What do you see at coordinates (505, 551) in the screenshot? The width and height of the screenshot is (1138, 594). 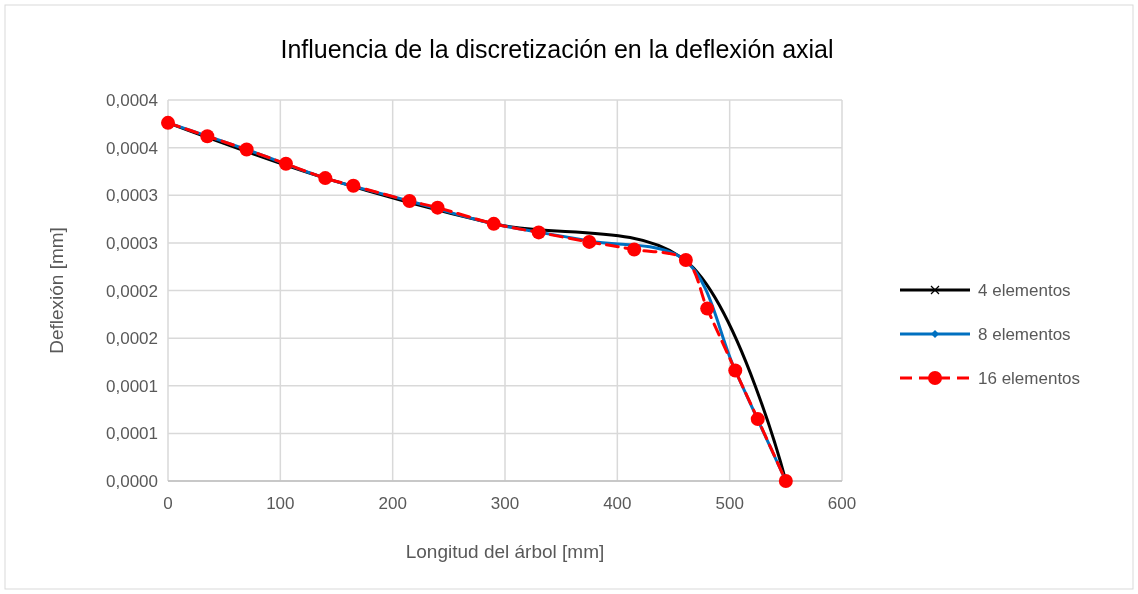 I see `x-axis-title: Longitud del árbol [mm]` at bounding box center [505, 551].